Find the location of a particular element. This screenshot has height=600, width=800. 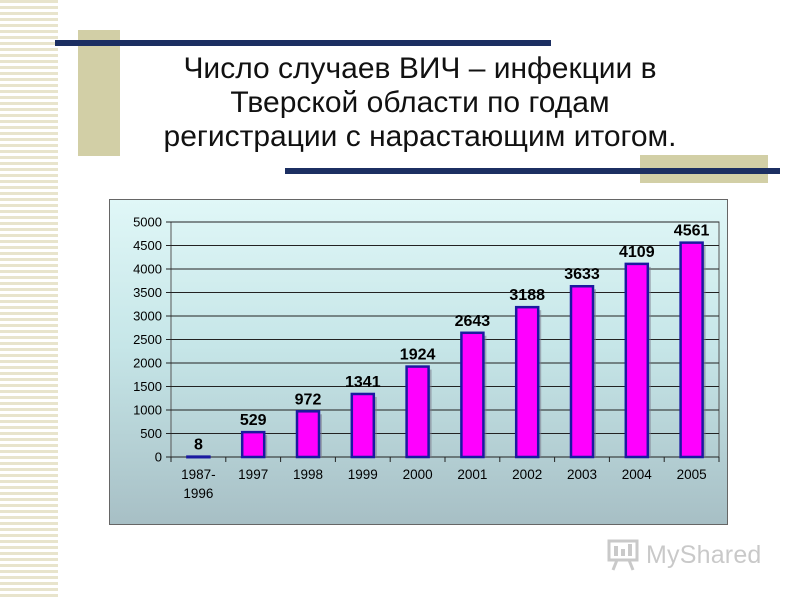

y-tick-label: 3500 is located at coordinates (147, 292).